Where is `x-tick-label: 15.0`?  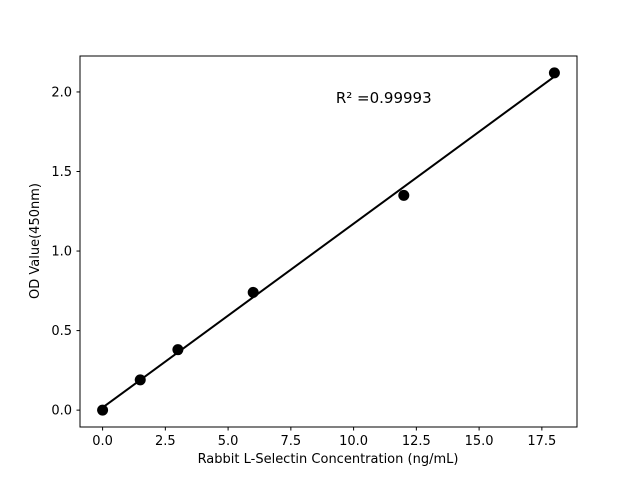
x-tick-label: 15.0 is located at coordinates (479, 441).